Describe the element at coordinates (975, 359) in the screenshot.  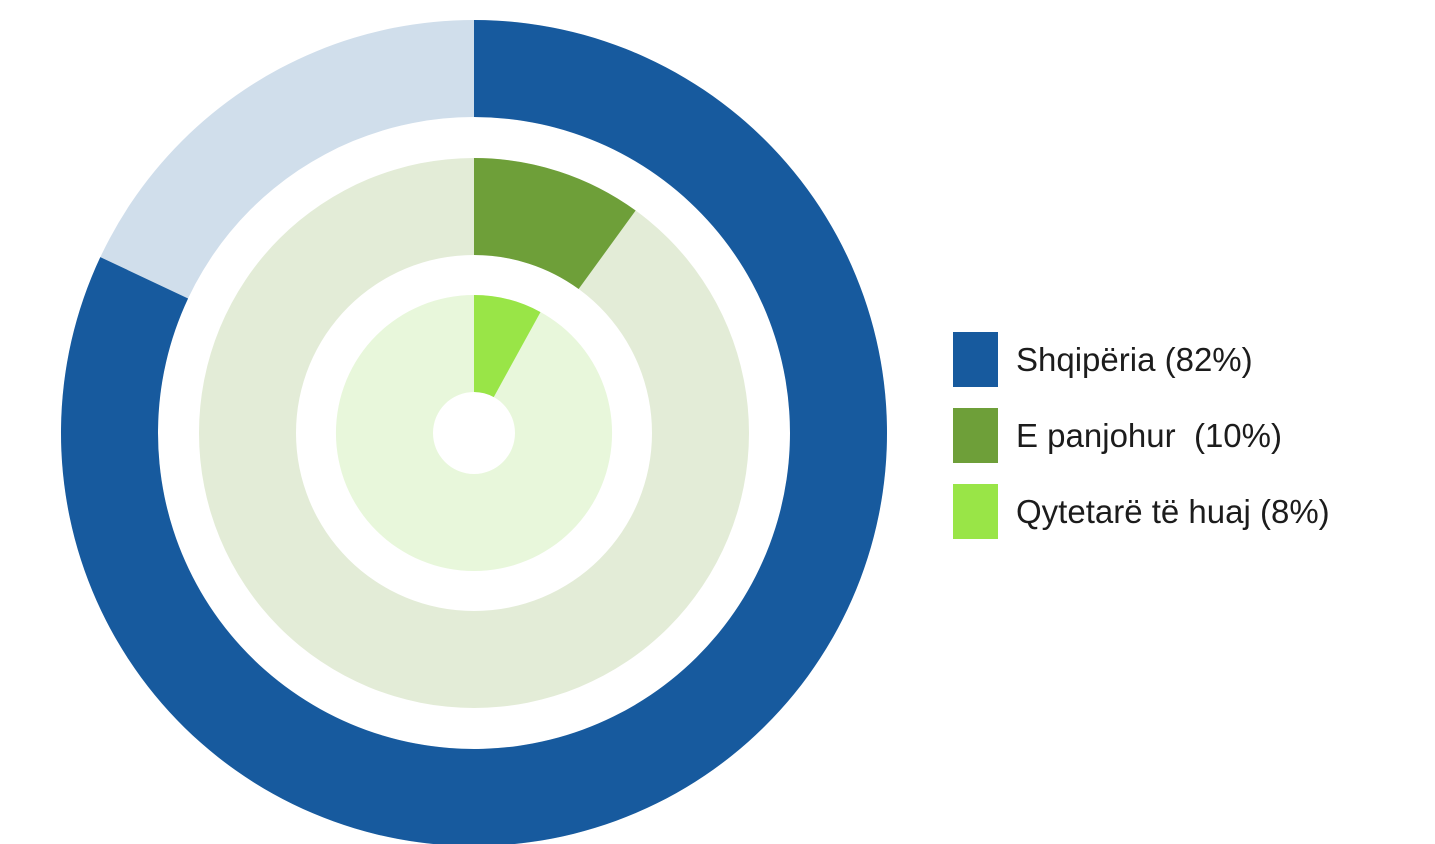
I see `legend-swatch-shqiperia` at that location.